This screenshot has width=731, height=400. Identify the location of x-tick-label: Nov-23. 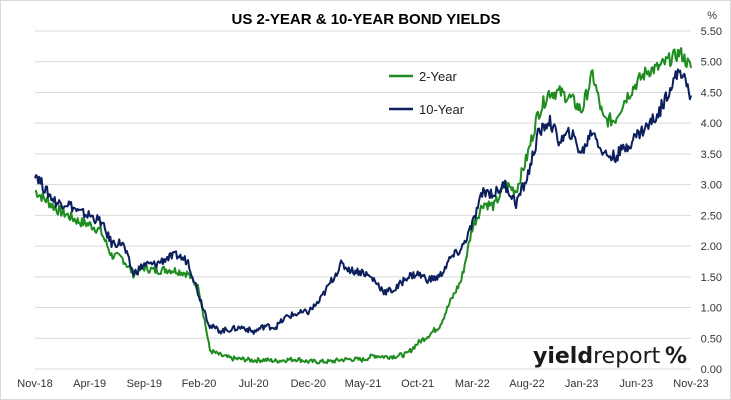
(690, 384).